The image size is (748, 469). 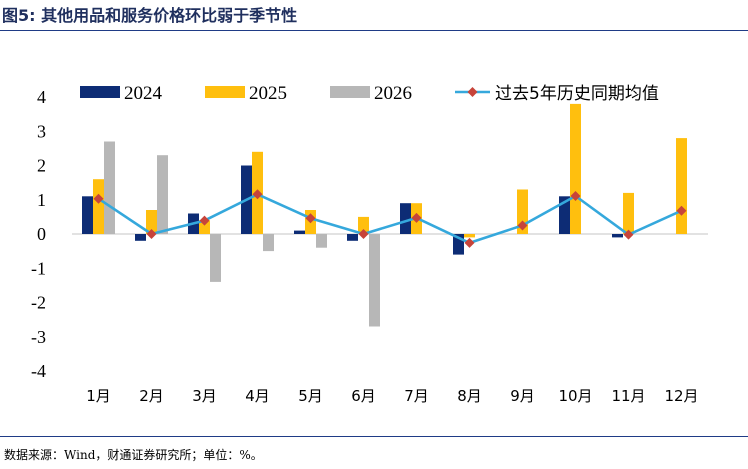 What do you see at coordinates (628, 213) in the screenshot?
I see `bar-2025-11月` at bounding box center [628, 213].